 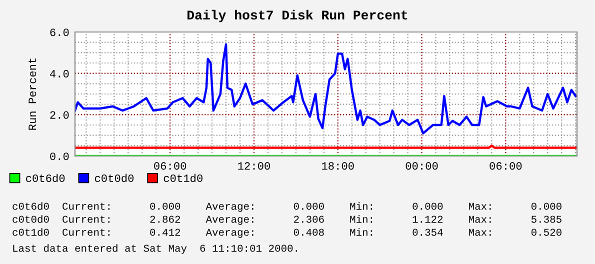 What do you see at coordinates (183, 178) in the screenshot?
I see `legend-label: c0t1d0` at bounding box center [183, 178].